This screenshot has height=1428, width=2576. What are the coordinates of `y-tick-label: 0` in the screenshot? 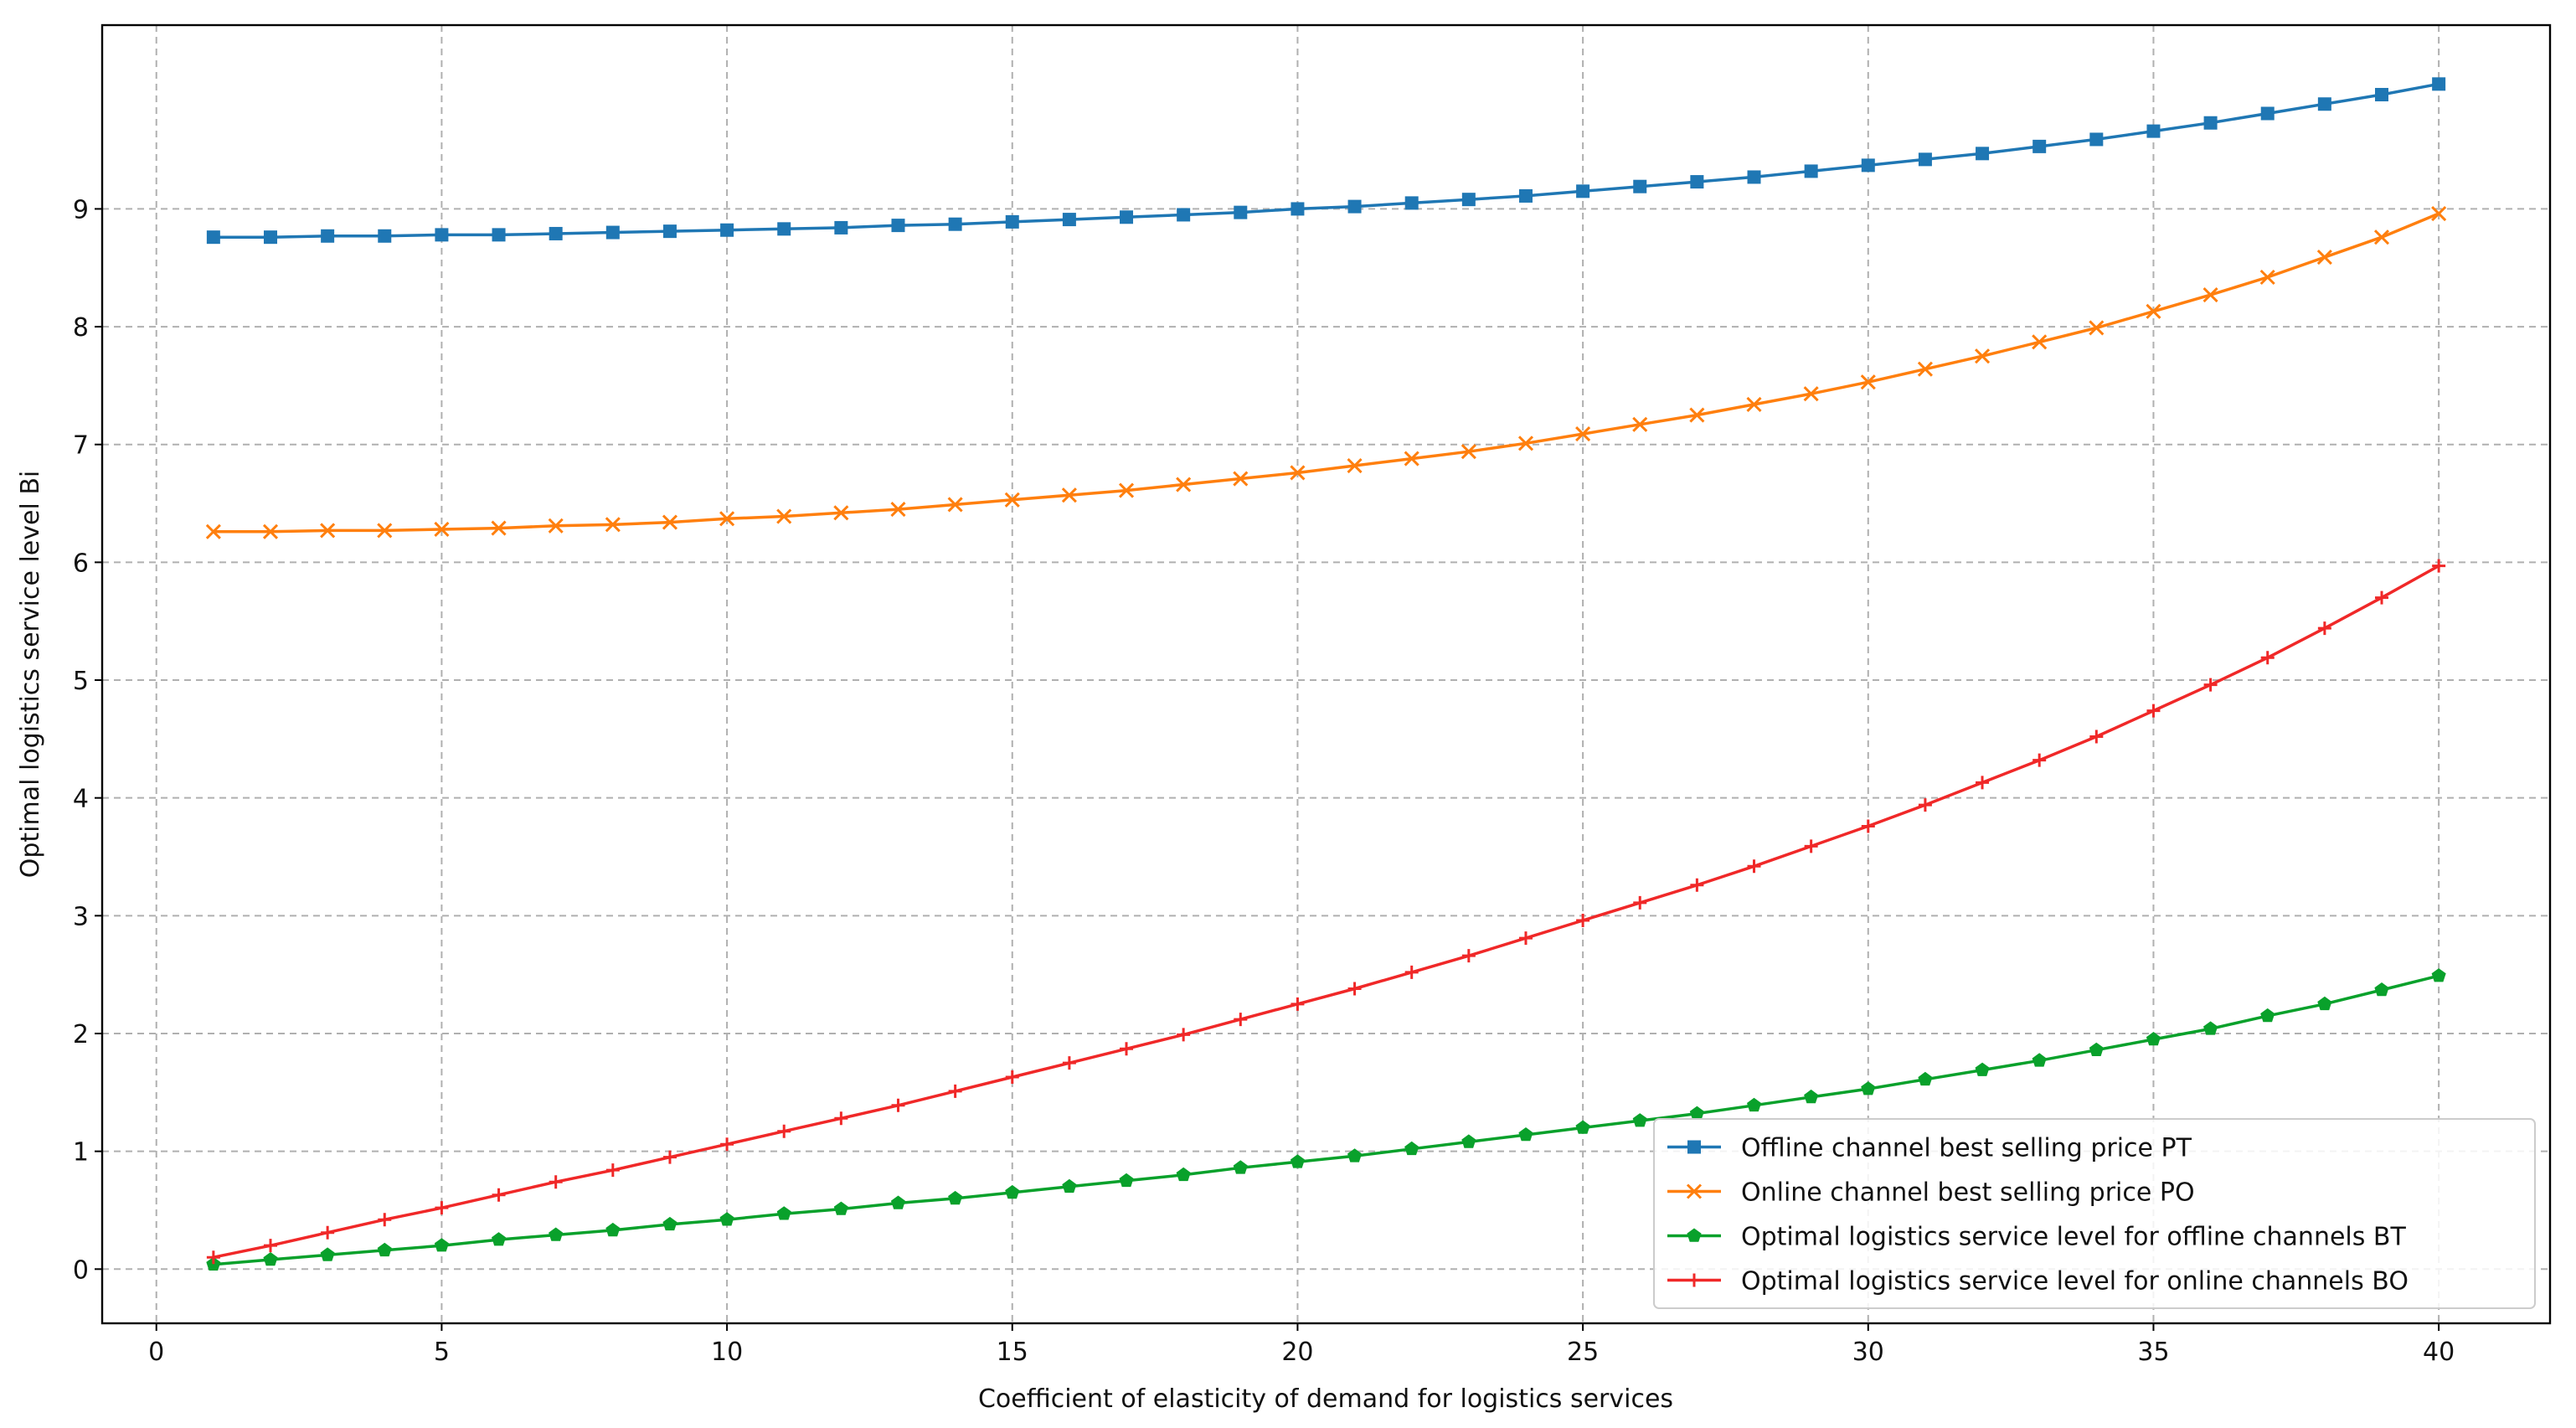 It's located at (81, 1270).